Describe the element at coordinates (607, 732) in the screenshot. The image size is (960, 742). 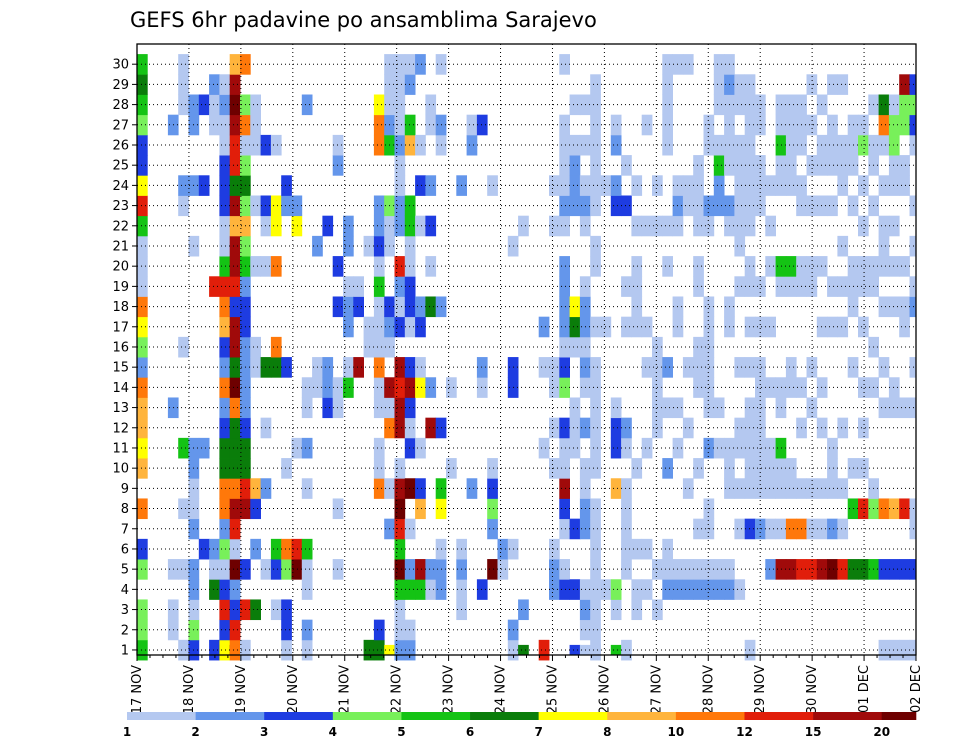
I see `colorbar-label: 8` at that location.